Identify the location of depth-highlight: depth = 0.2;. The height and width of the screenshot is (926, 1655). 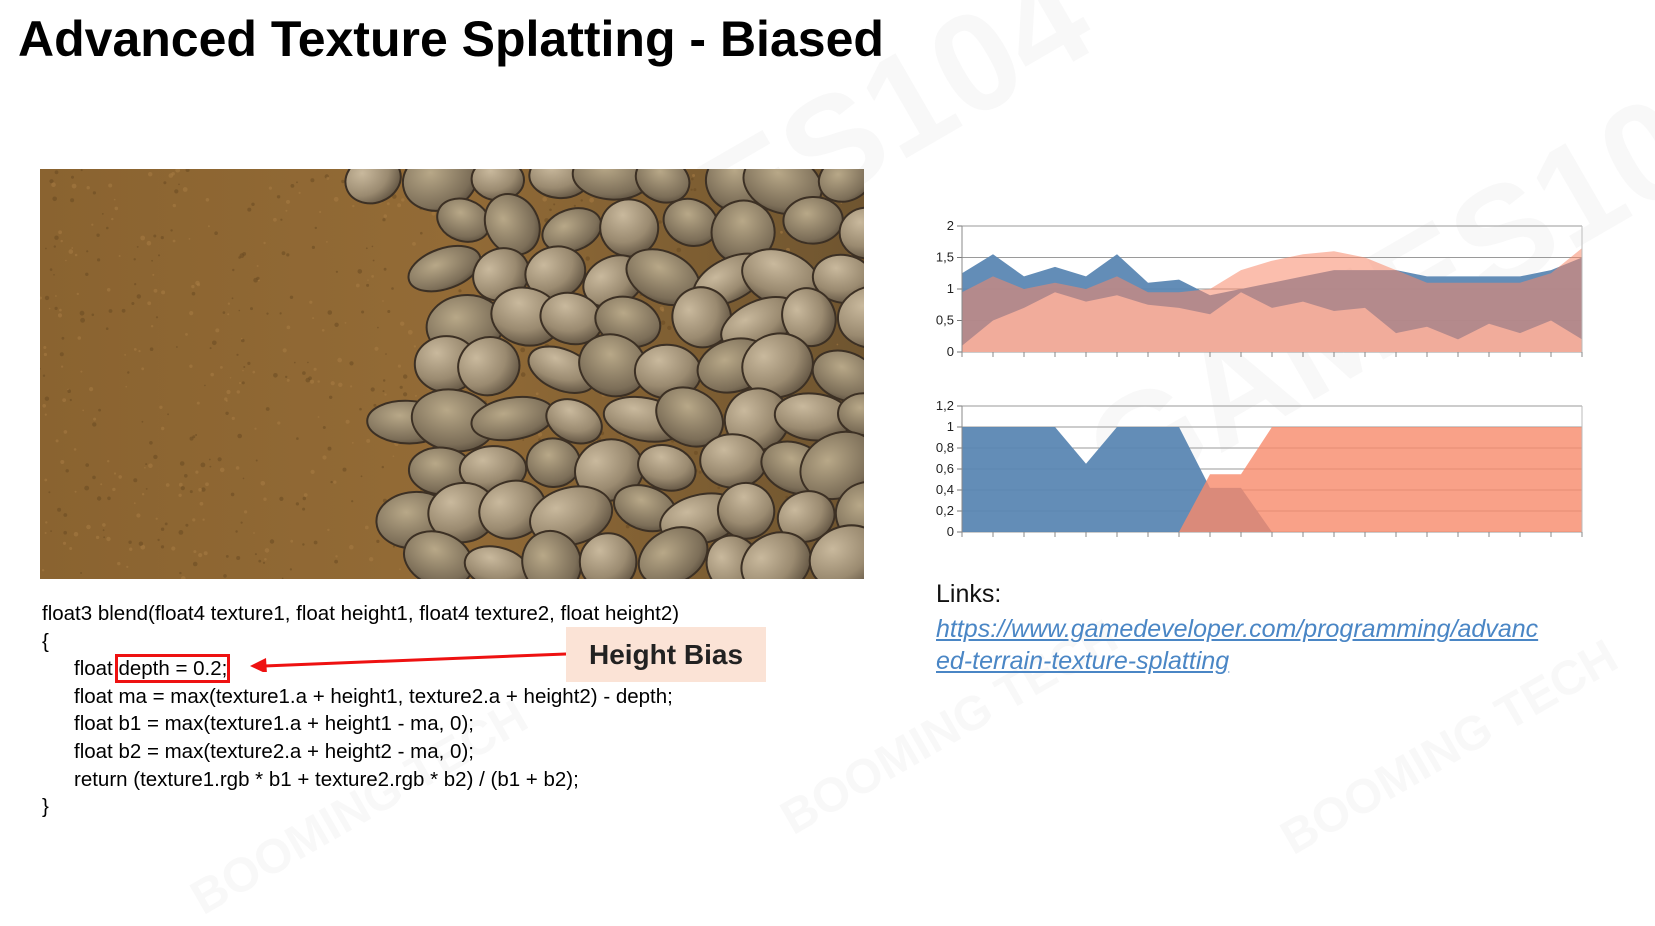
(173, 669).